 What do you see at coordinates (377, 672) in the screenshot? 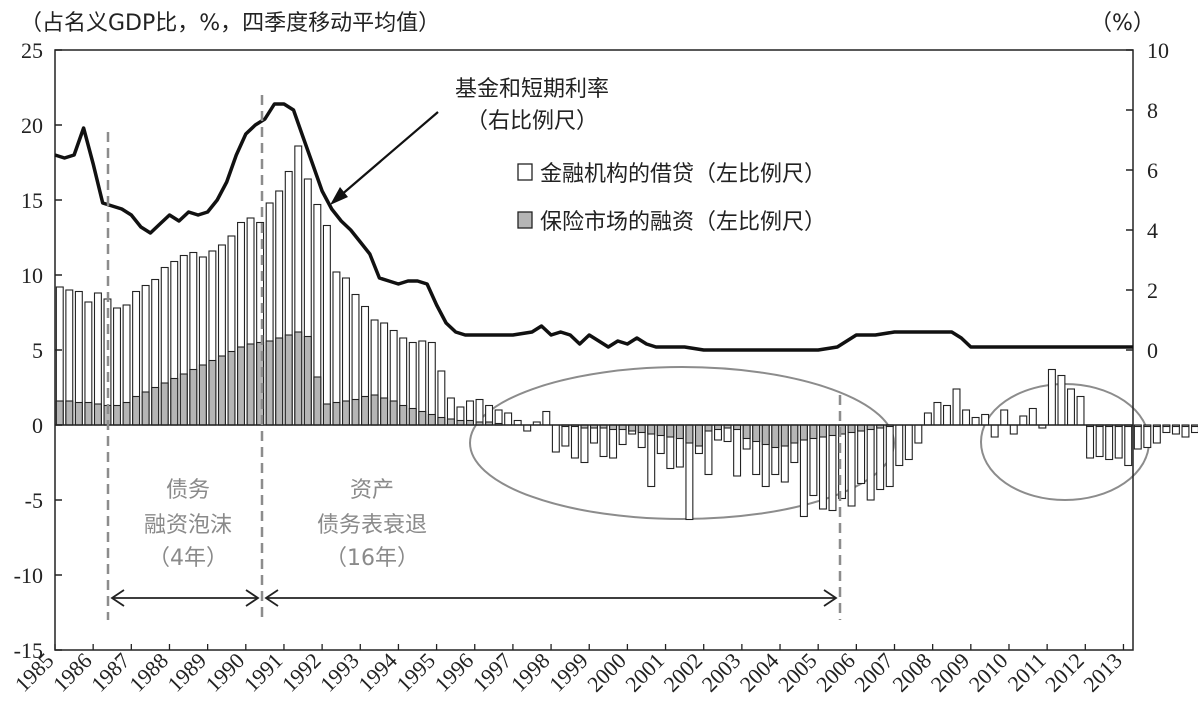
I see `x-tick-label: 1994` at bounding box center [377, 672].